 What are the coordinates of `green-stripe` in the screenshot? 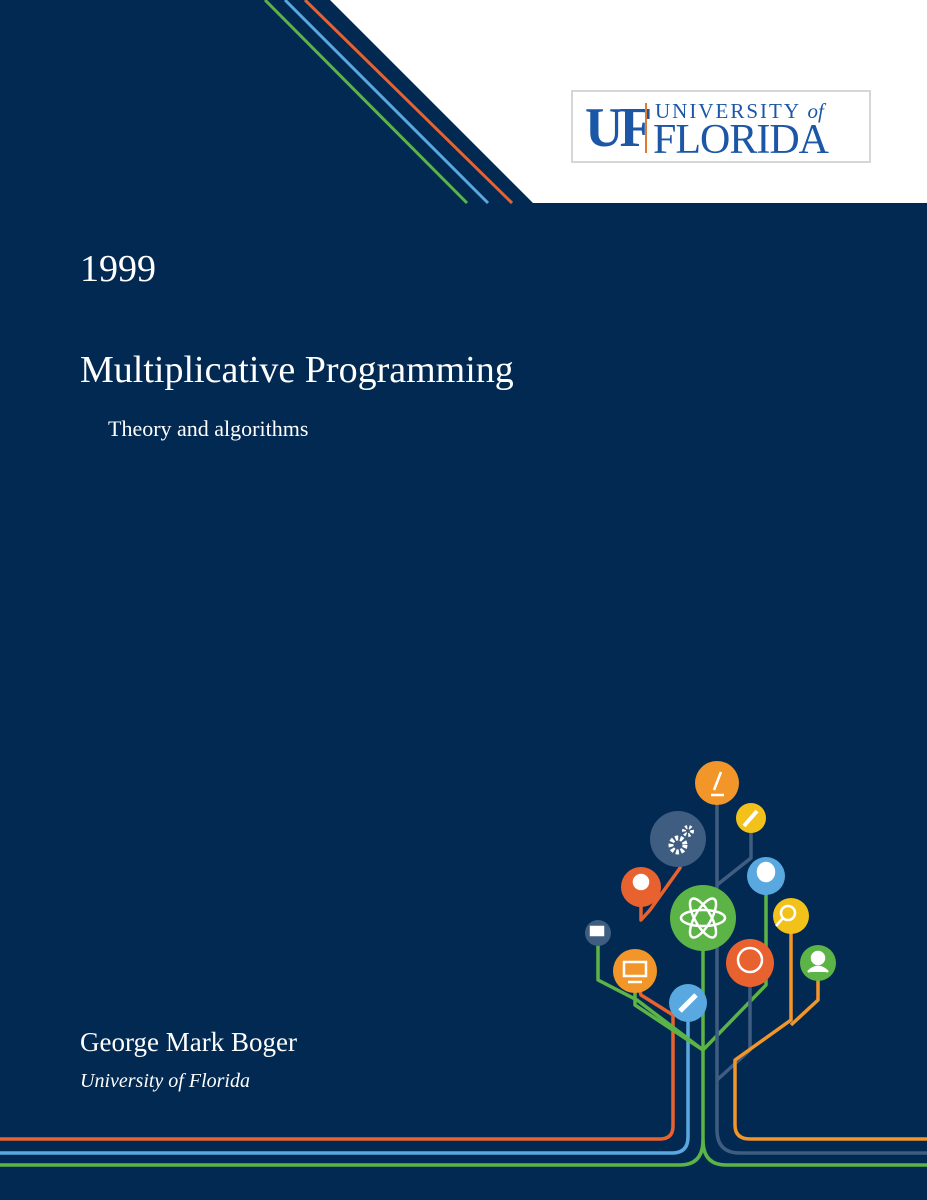 It's located at (366, 102).